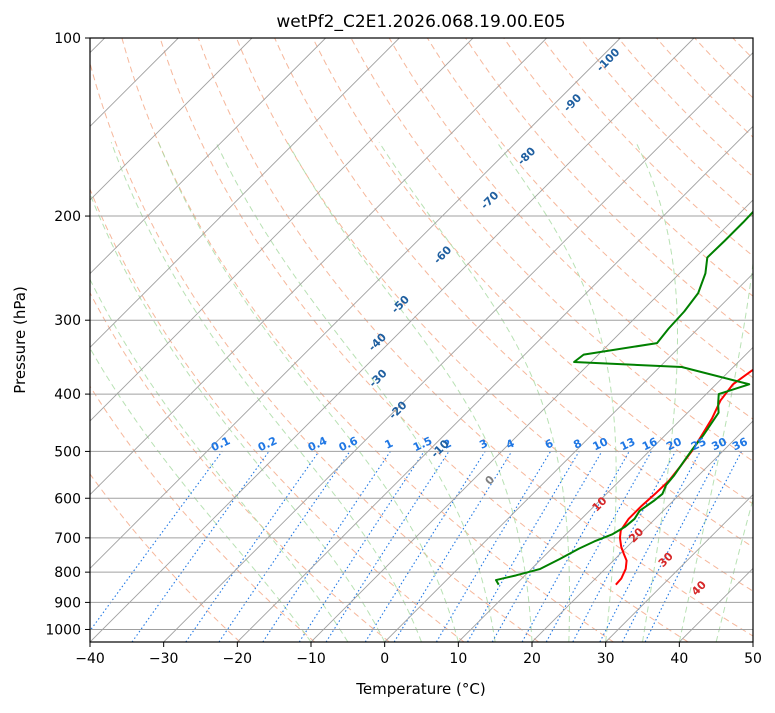 The image size is (775, 713). Describe the element at coordinates (490, 480) in the screenshot. I see `moist-adiabat-label: 0` at that location.